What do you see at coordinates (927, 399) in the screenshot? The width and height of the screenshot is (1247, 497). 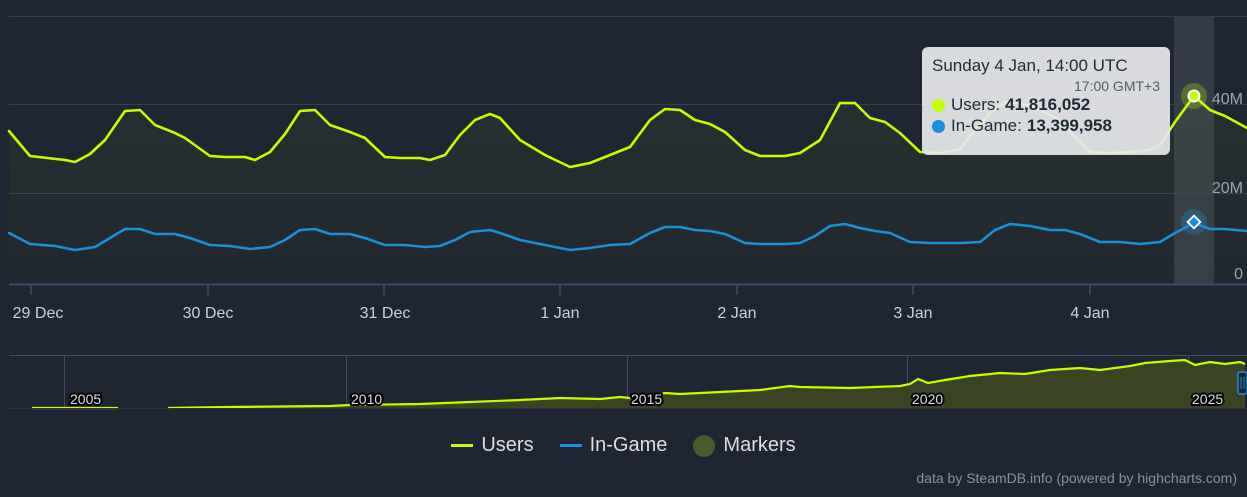 I see `navigator-label: 2020` at bounding box center [927, 399].